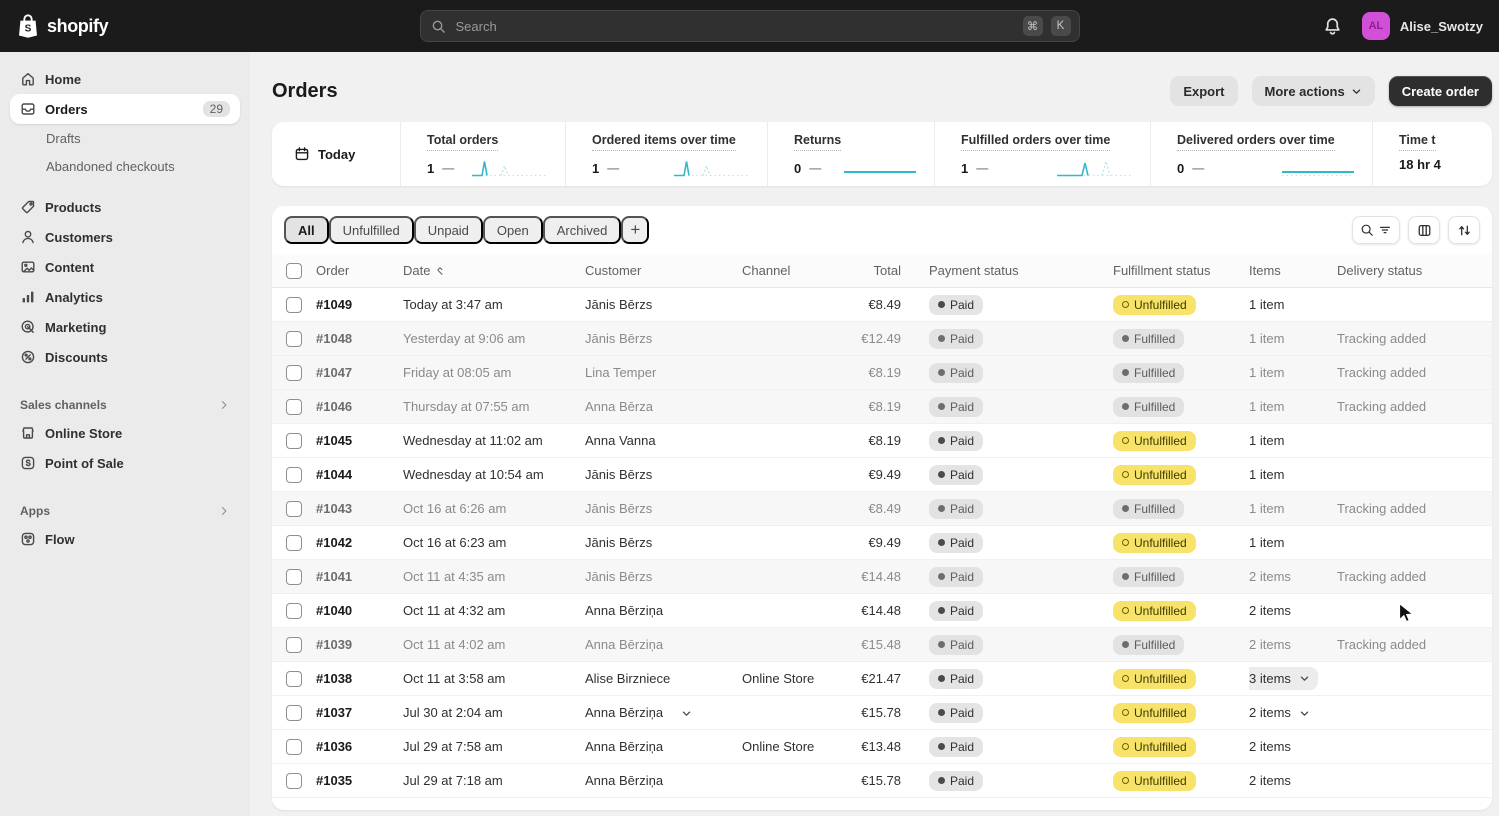  Describe the element at coordinates (1283, 678) in the screenshot. I see `items-count: 3 items` at that location.